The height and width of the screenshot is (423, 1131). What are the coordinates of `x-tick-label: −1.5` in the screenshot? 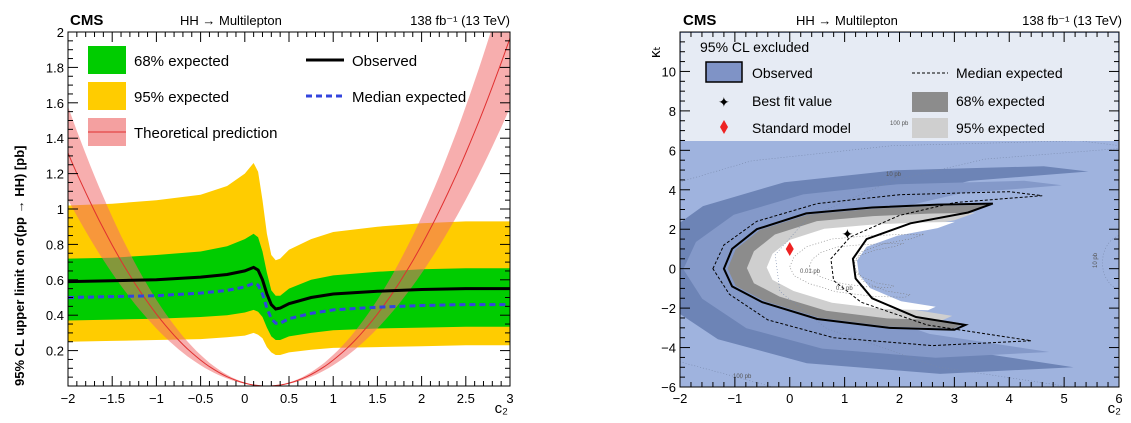 It's located at (112, 398).